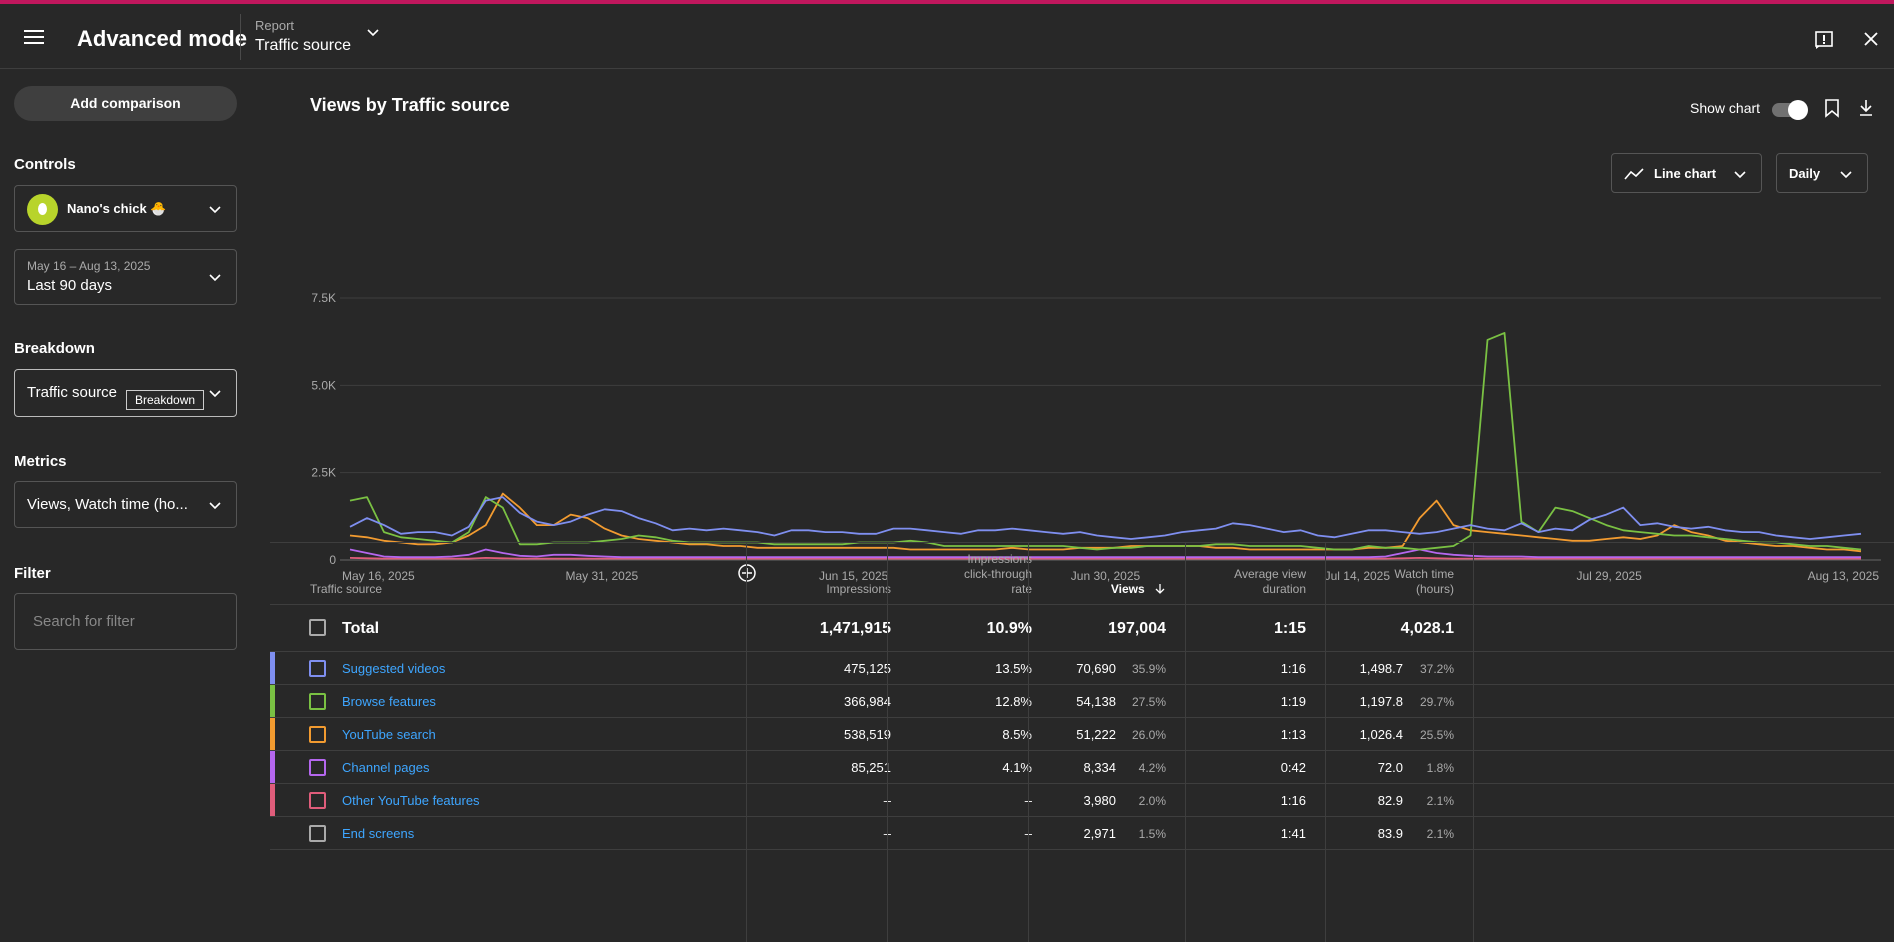 The image size is (1894, 942). Describe the element at coordinates (323, 385) in the screenshot. I see `y-tick-label: 5.0K` at that location.